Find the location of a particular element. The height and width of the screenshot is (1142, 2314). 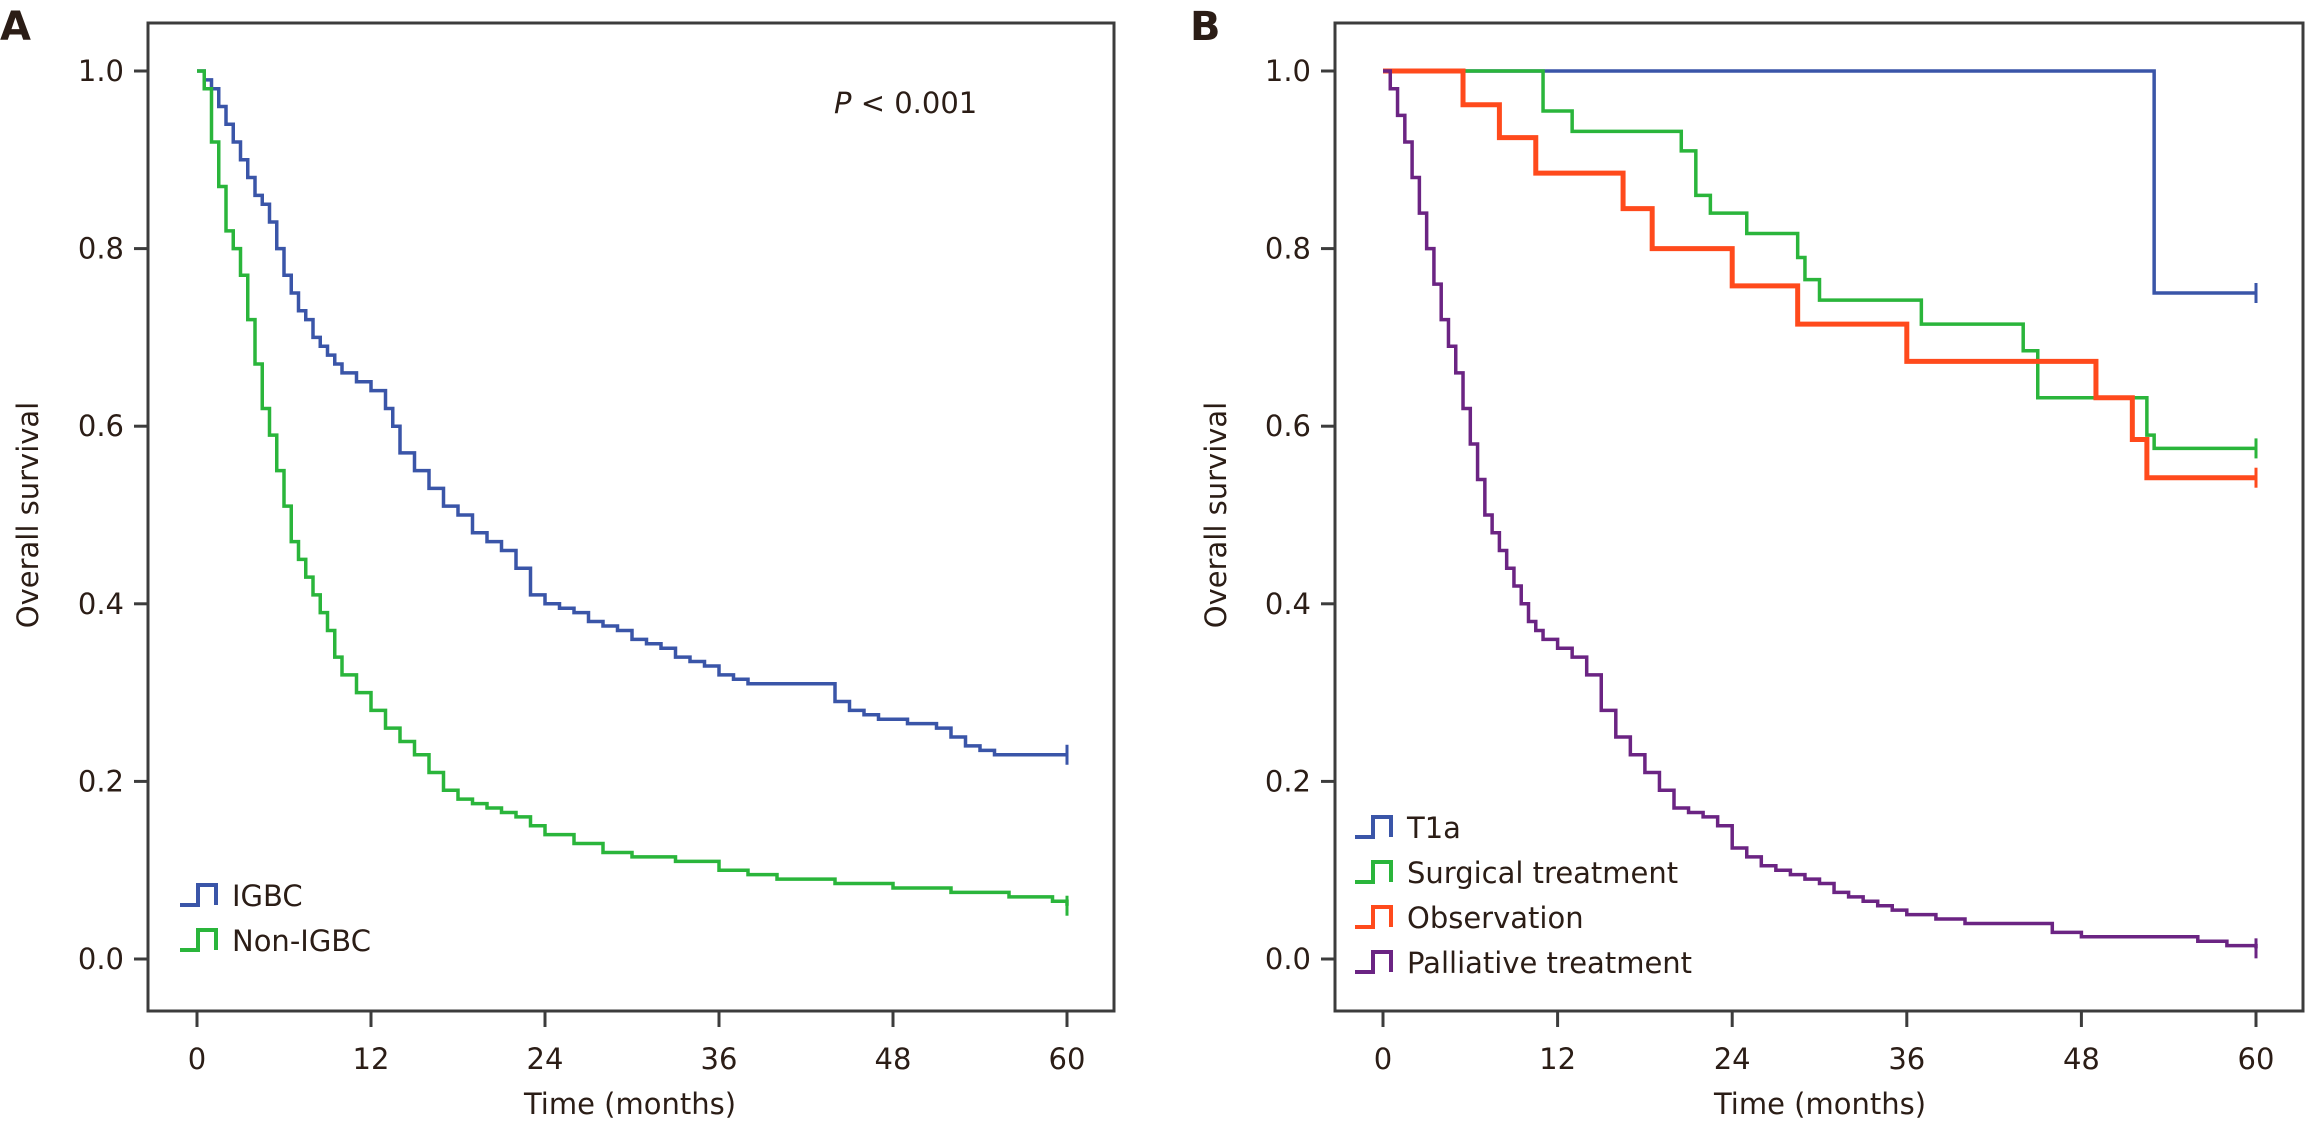

panel-b-legend-label-observation: Observation is located at coordinates (1495, 918).